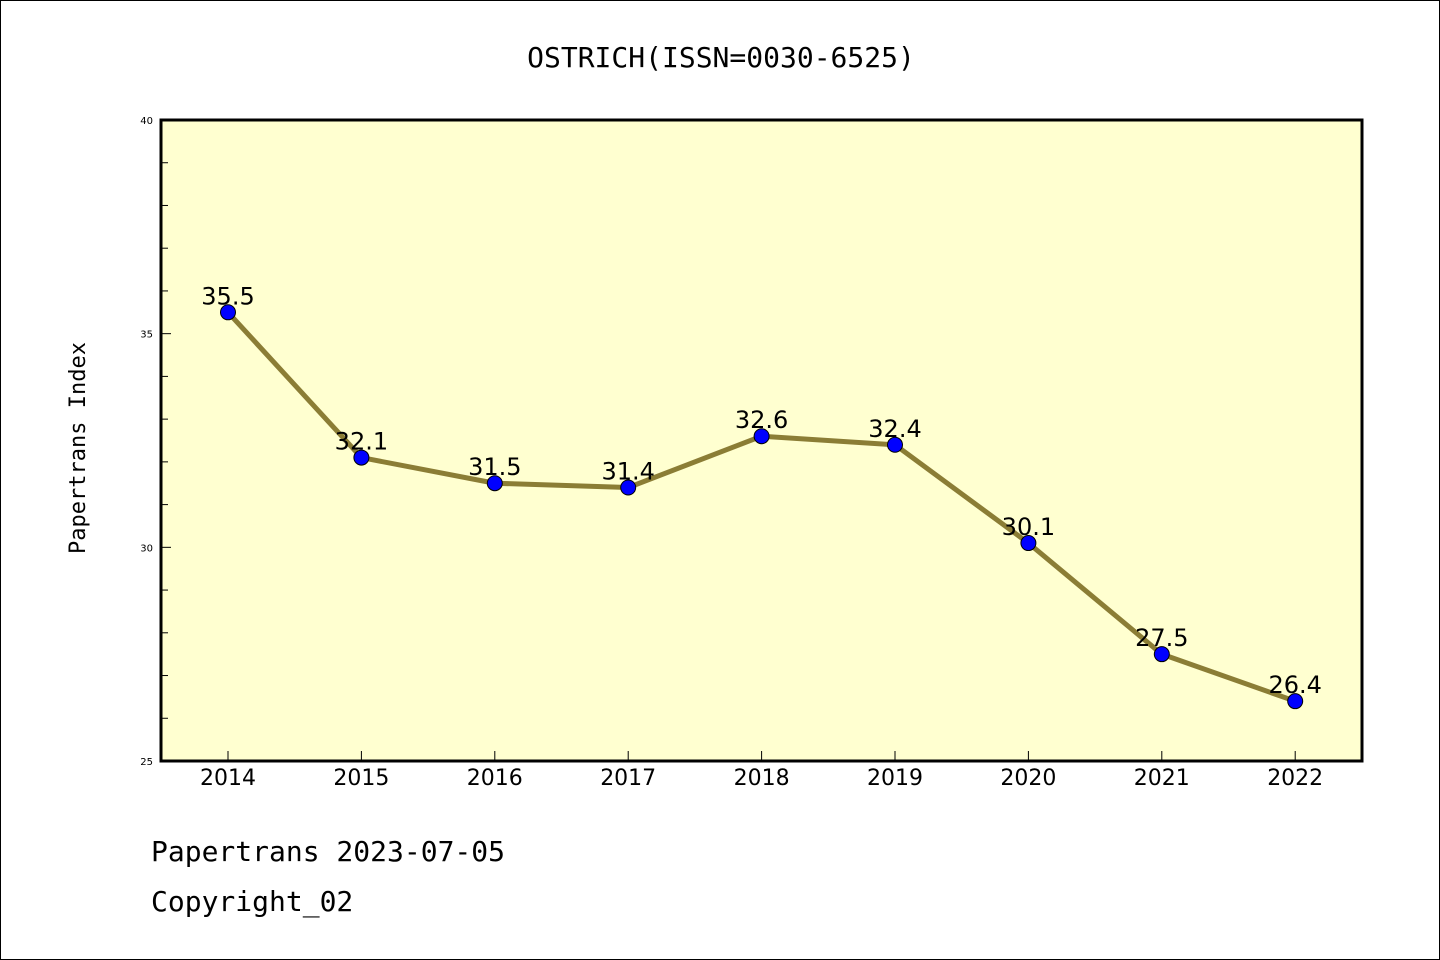 Image resolution: width=1440 pixels, height=960 pixels. I want to click on footer-date: Papertrans 2023-07-05, so click(328, 851).